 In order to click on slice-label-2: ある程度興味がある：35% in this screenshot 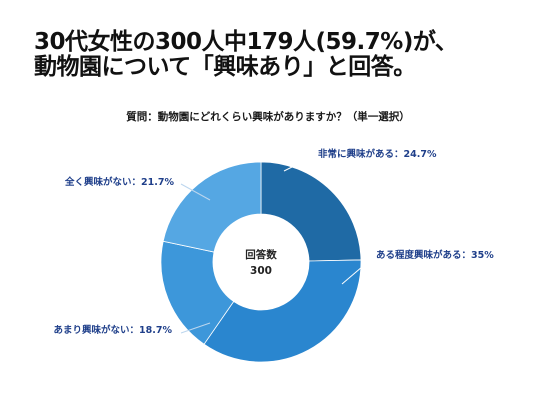, I will do `click(435, 255)`.